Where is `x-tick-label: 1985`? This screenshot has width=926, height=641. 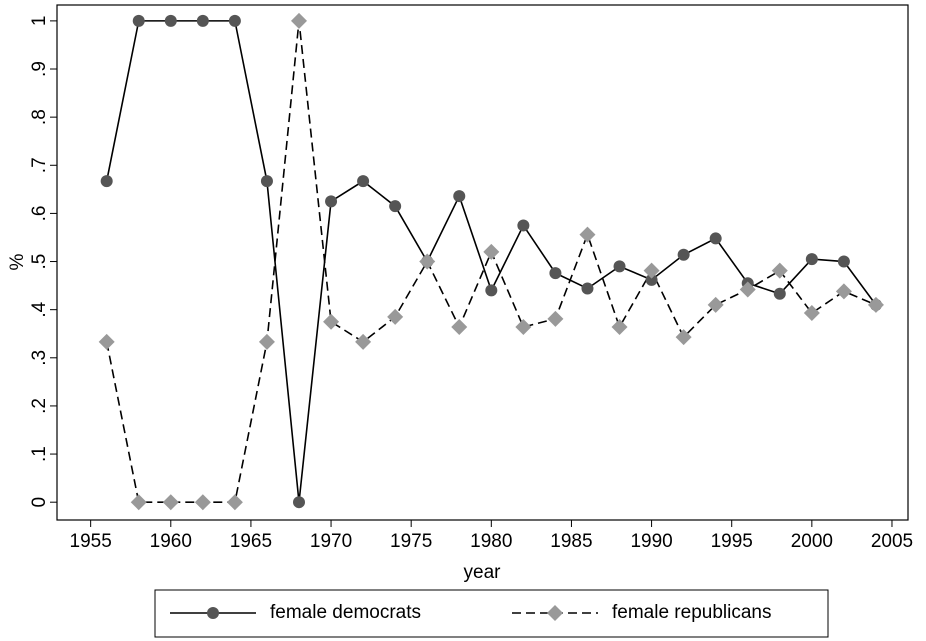 x-tick-label: 1985 is located at coordinates (571, 541).